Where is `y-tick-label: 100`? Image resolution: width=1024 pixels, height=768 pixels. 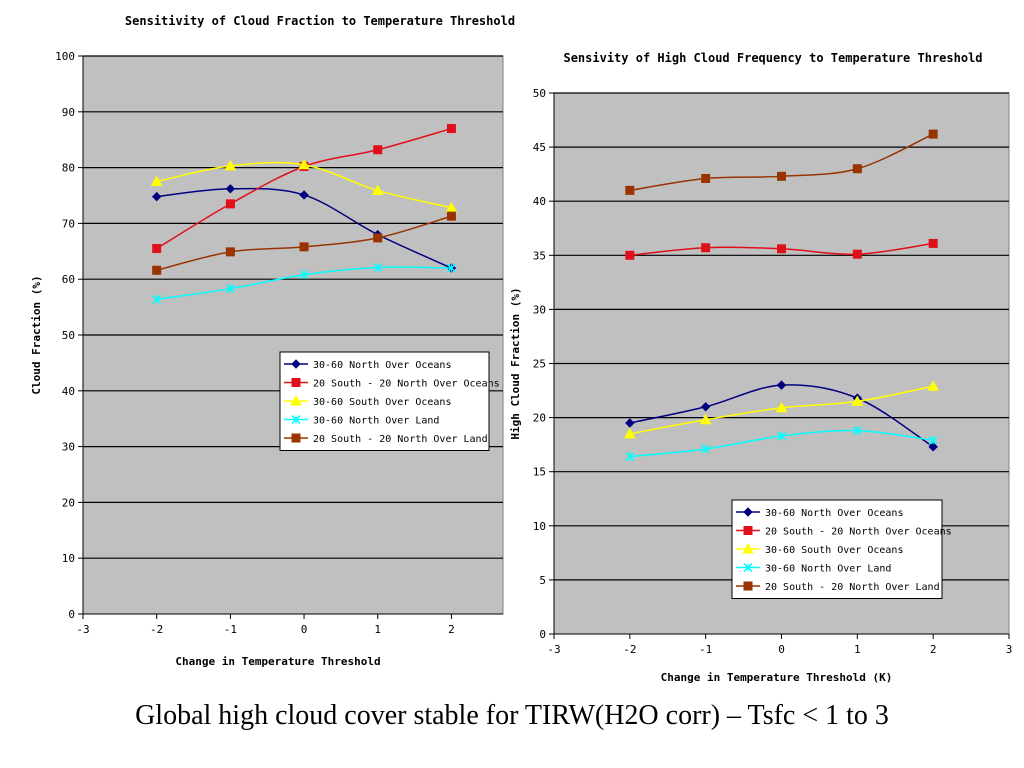 y-tick-label: 100 is located at coordinates (65, 56).